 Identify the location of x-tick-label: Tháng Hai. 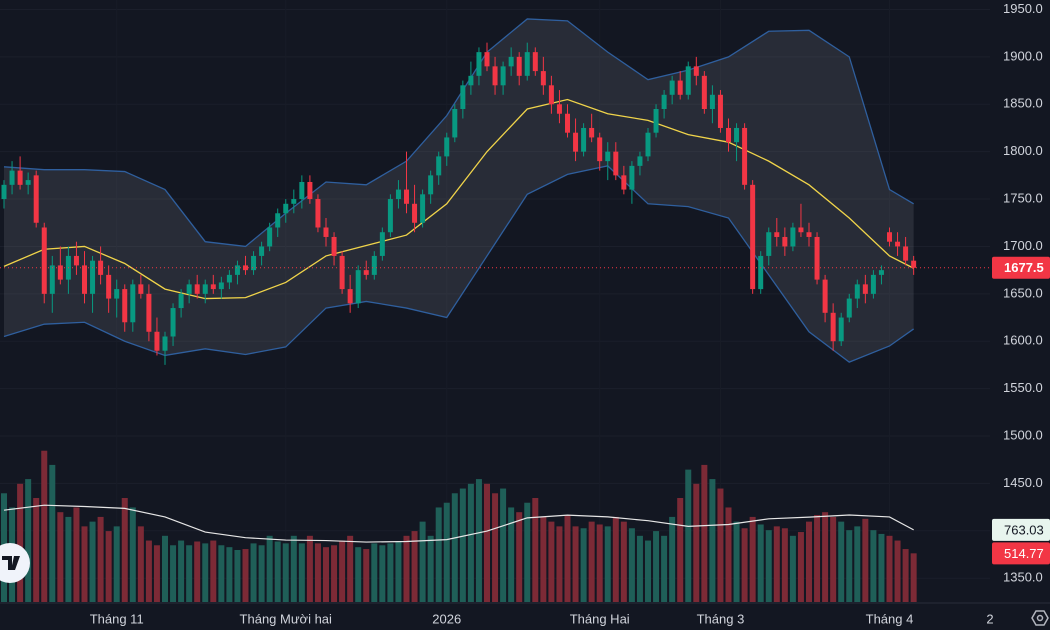
(600, 618).